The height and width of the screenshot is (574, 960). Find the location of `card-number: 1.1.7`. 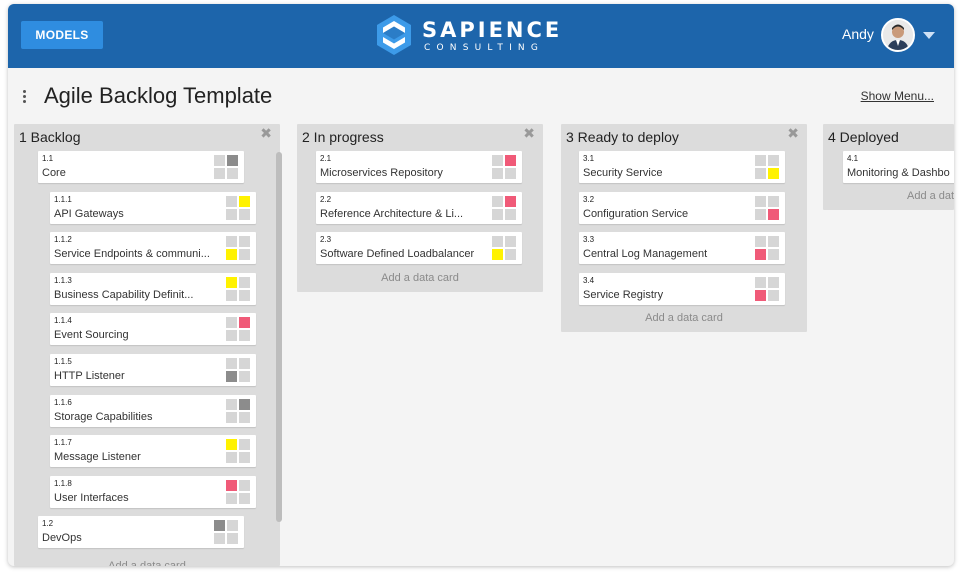

card-number: 1.1.7 is located at coordinates (63, 442).